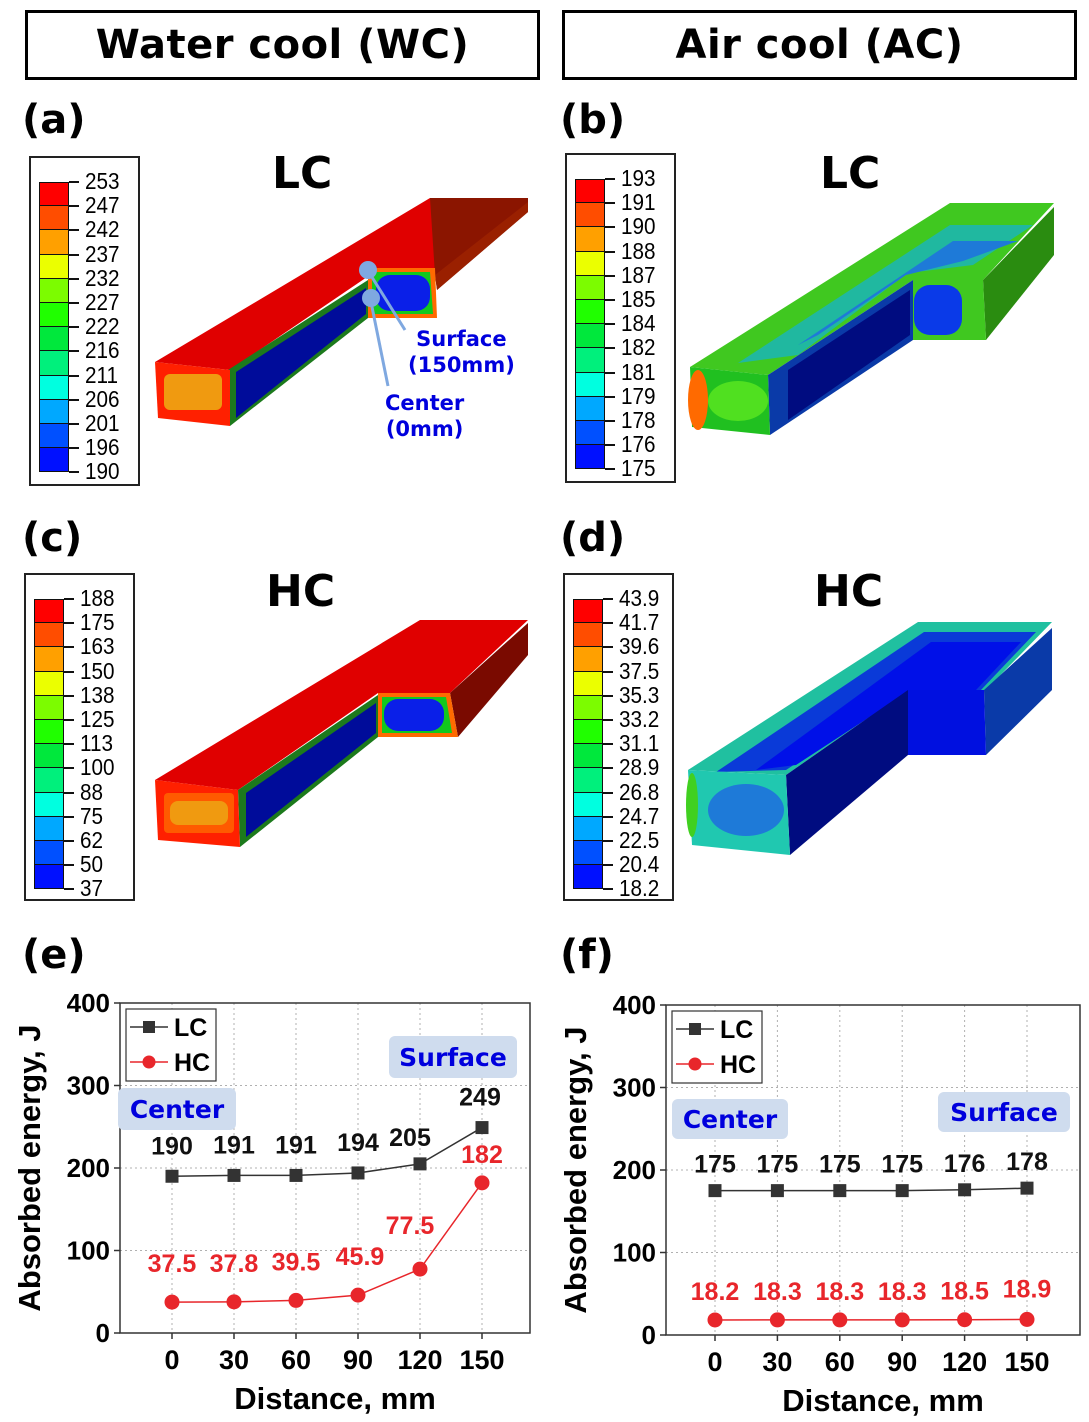  Describe the element at coordinates (234, 1264) in the screenshot. I see `data-label-hc: 37.8` at that location.